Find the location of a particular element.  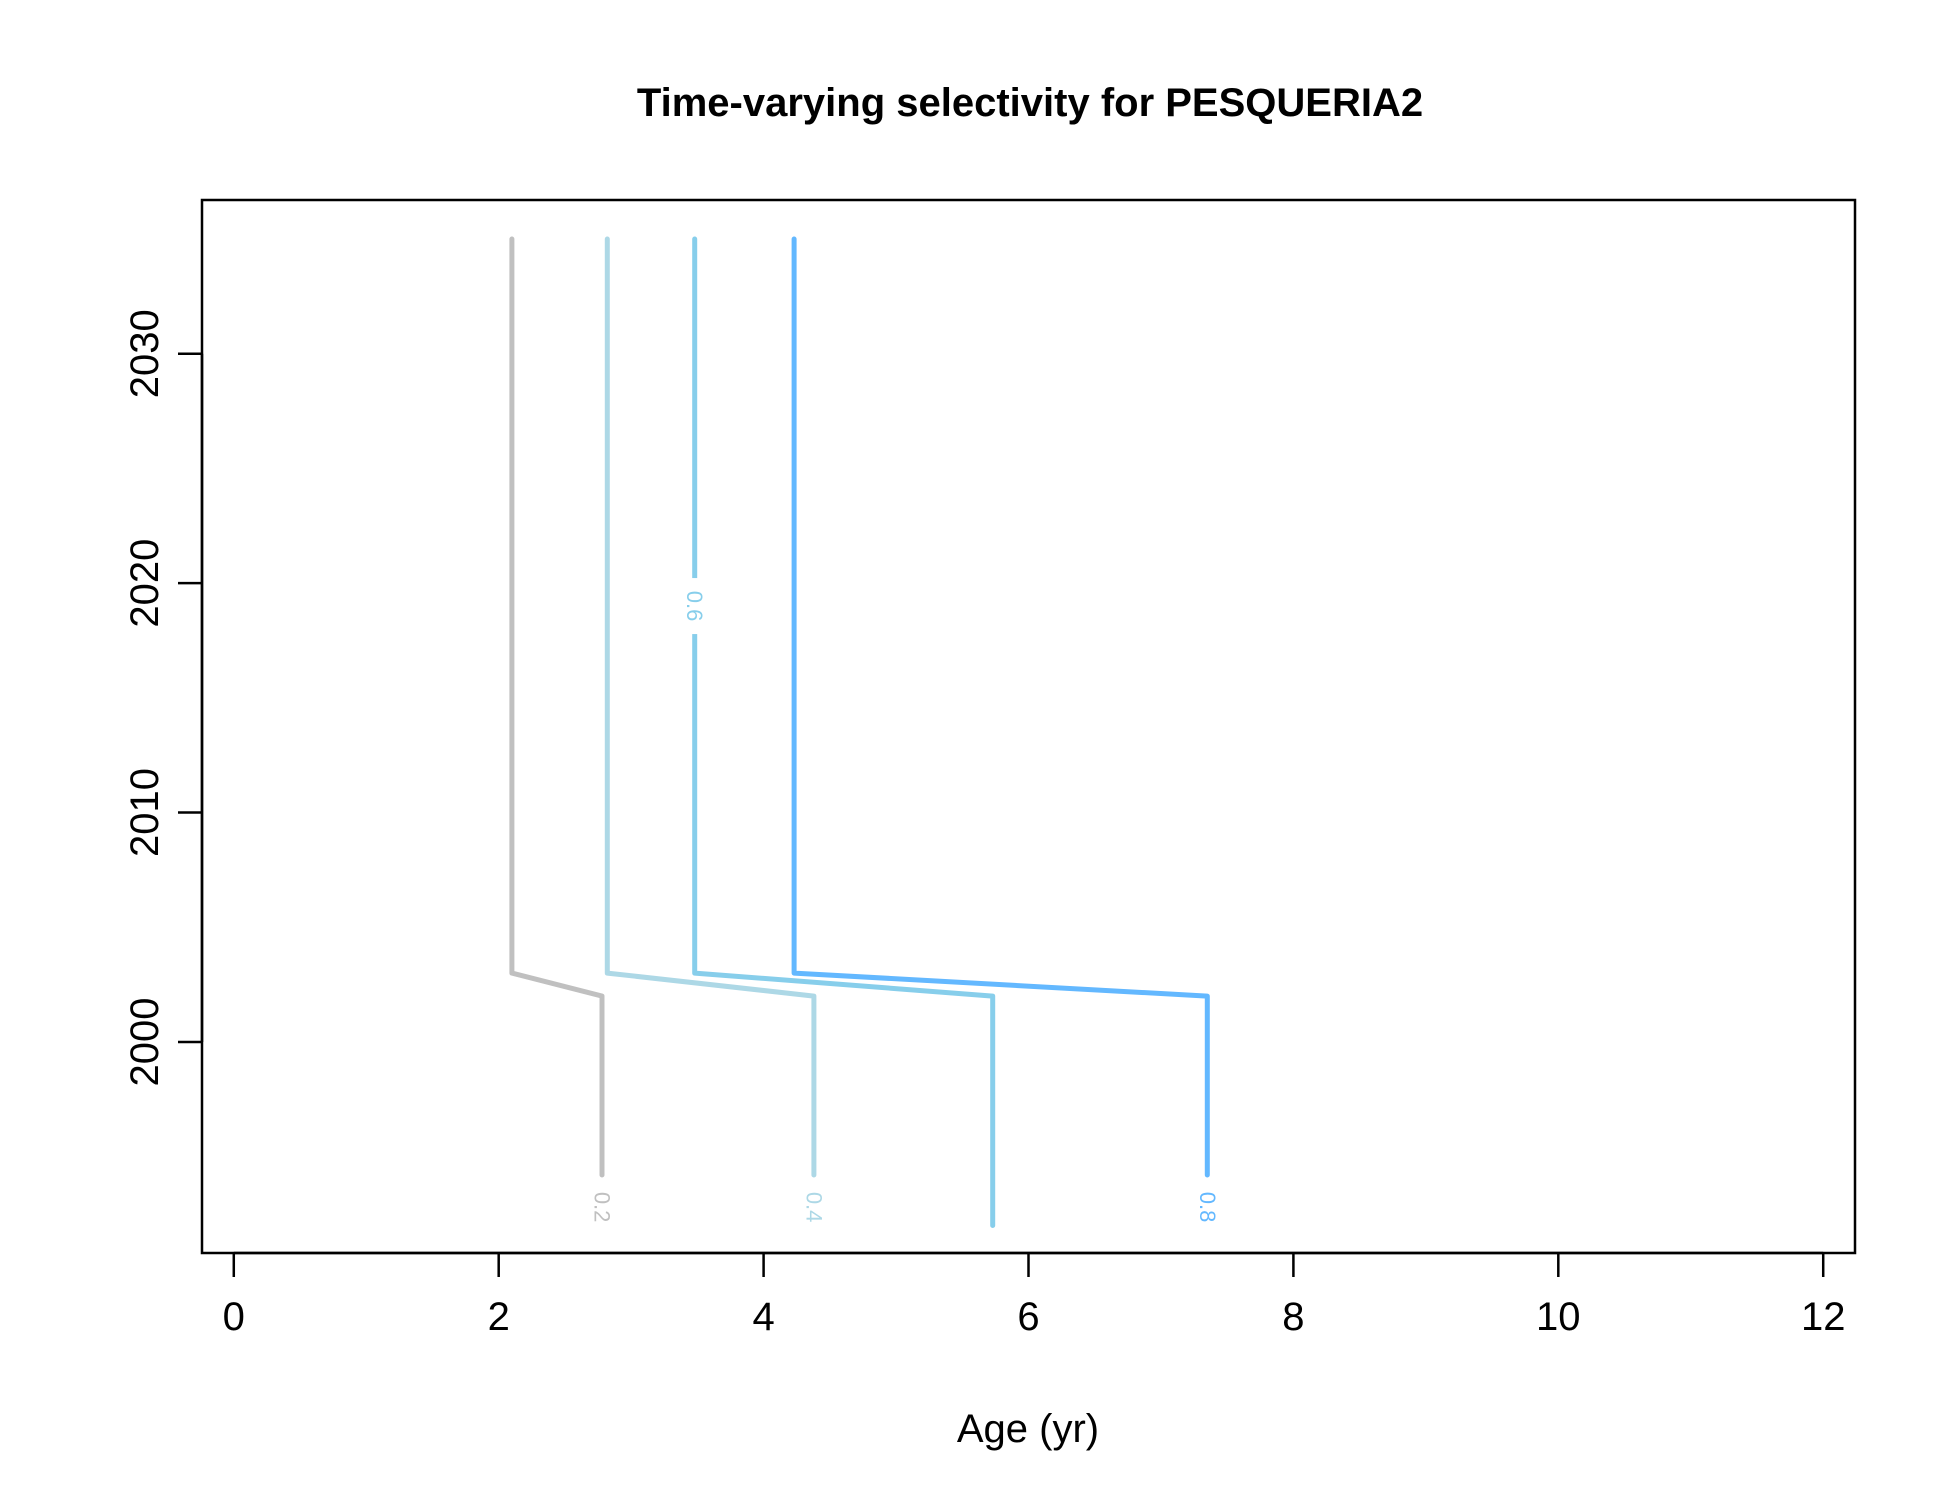

contour-label-3: 0.6 is located at coordinates (694, 606).